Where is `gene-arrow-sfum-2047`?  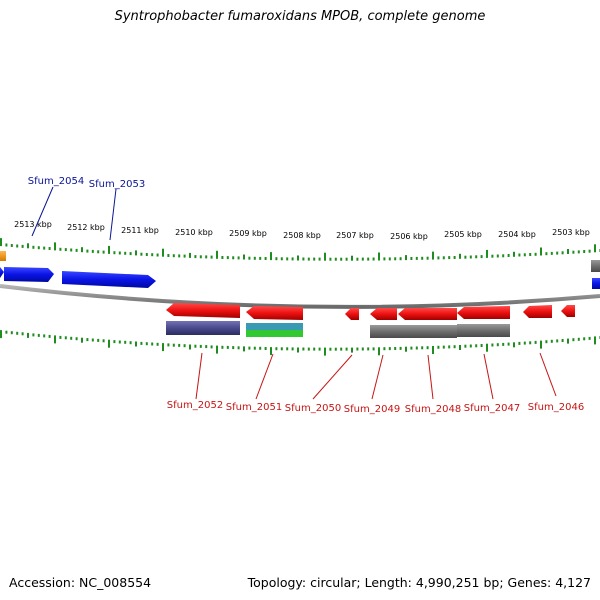
gene-arrow-sfum-2047 is located at coordinates (483, 312).